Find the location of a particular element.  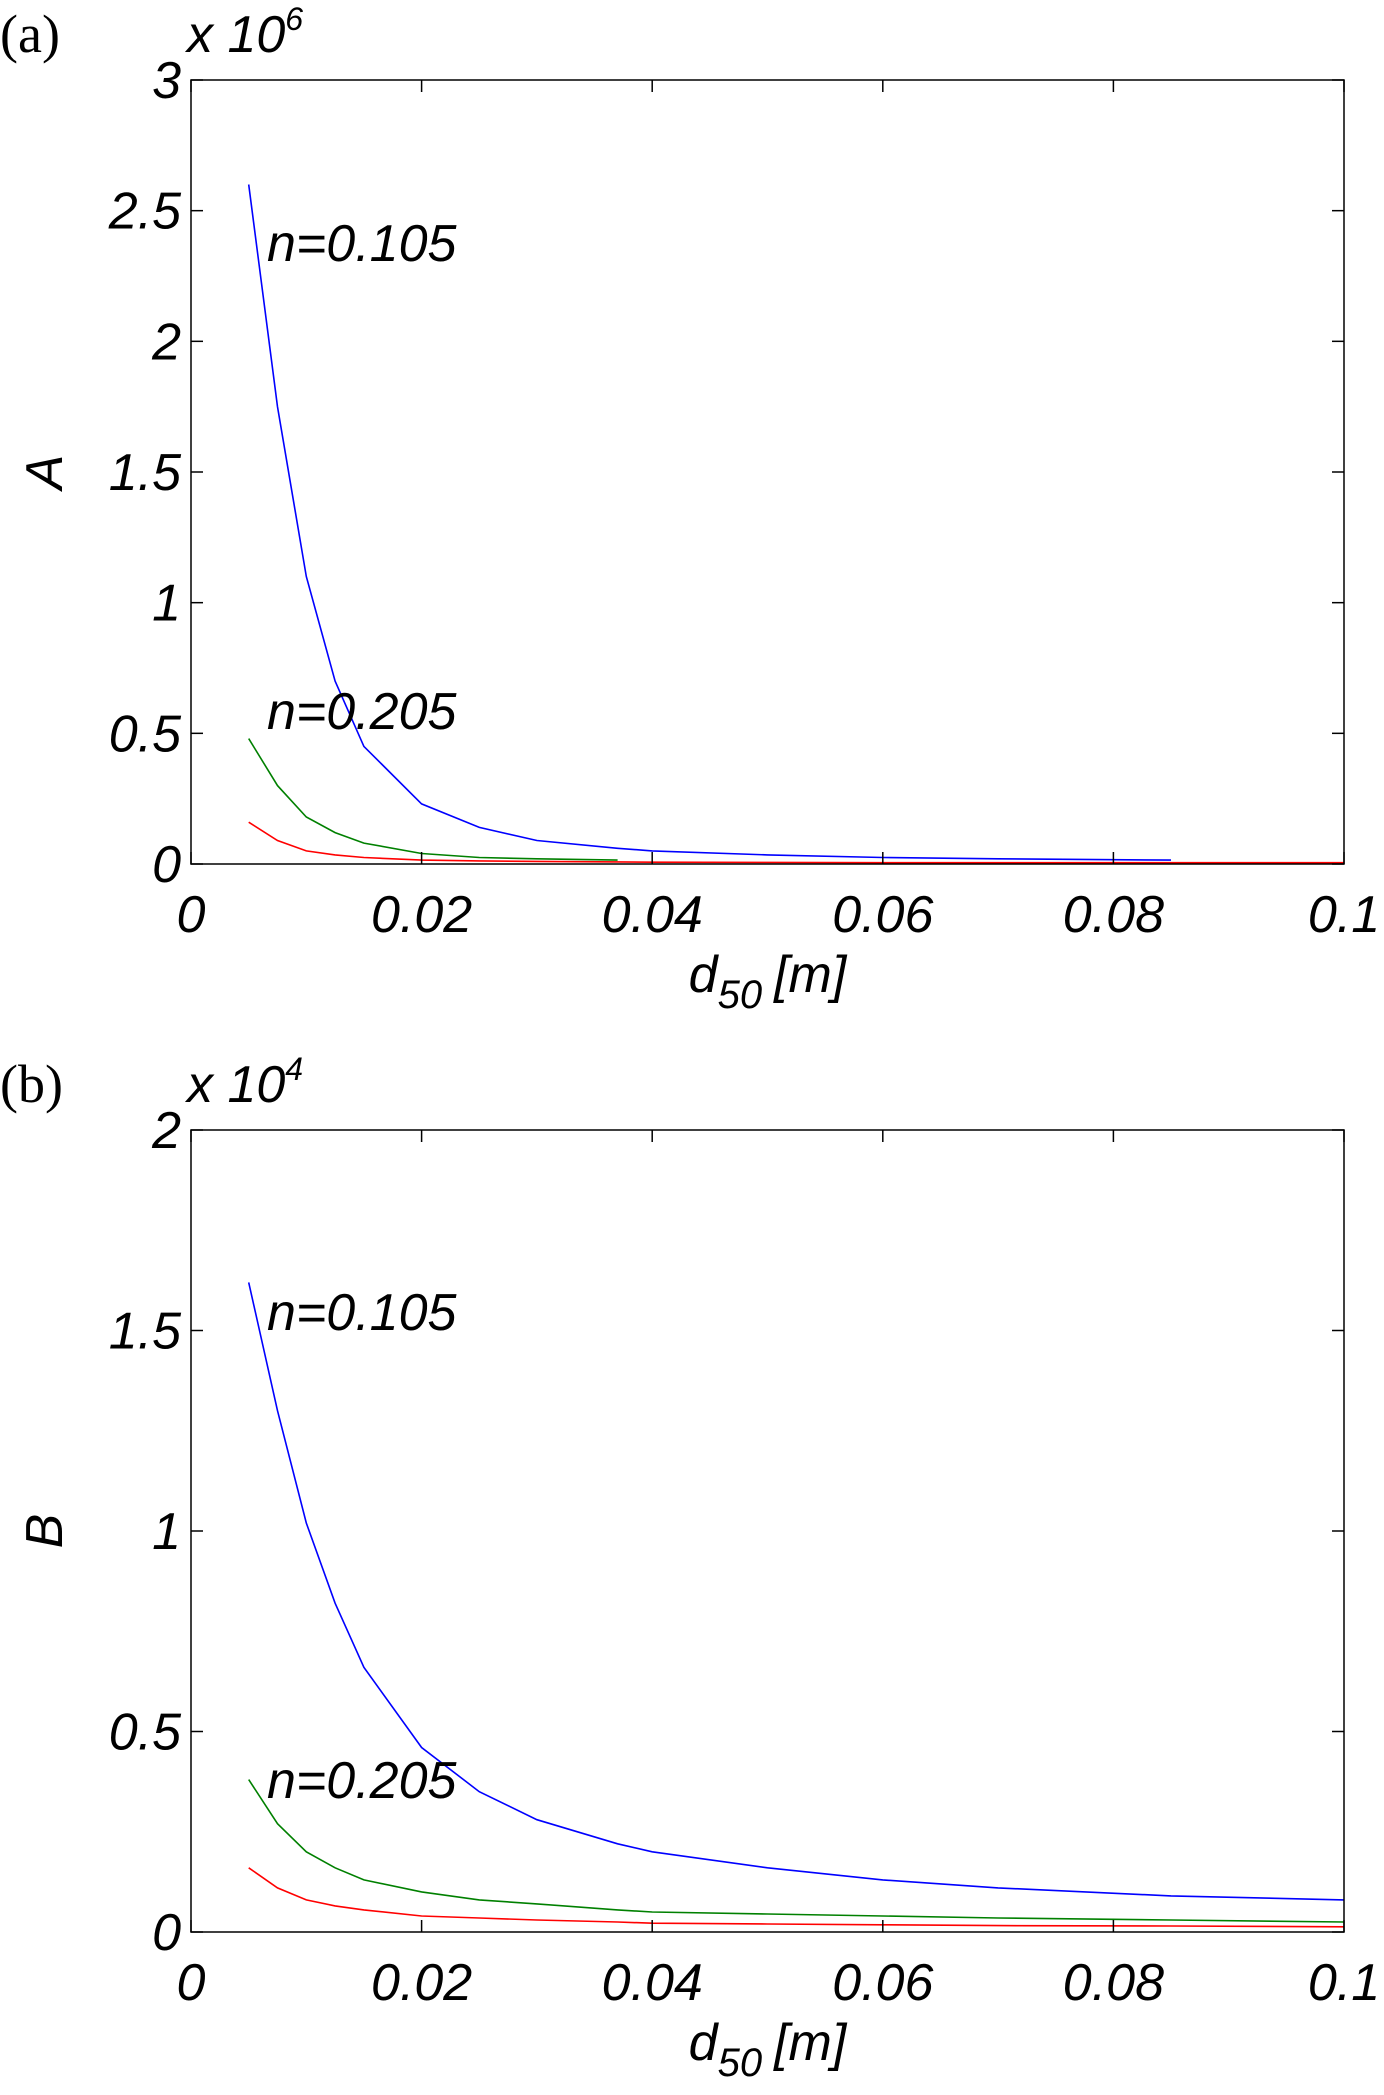

y-axis-label: A is located at coordinates (45, 474).